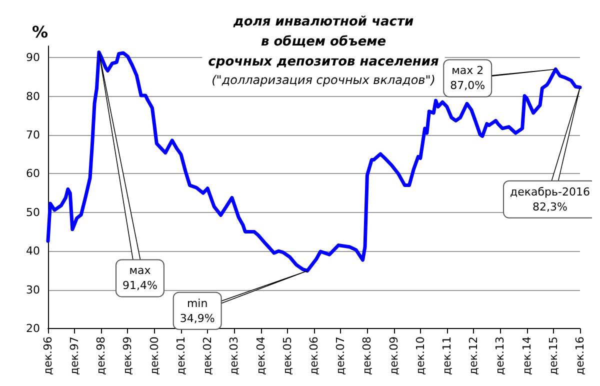 The height and width of the screenshot is (386, 600). Describe the element at coordinates (550, 199) in the screenshot. I see `annotation: декабрь-2016 82,3%` at that location.